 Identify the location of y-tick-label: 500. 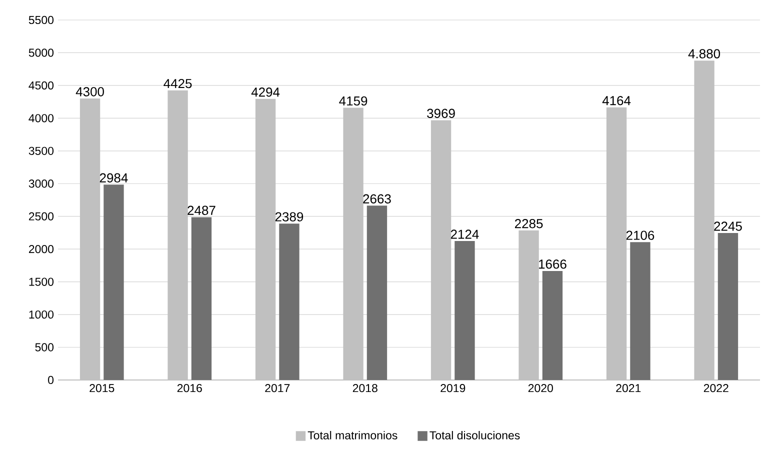
(44, 347).